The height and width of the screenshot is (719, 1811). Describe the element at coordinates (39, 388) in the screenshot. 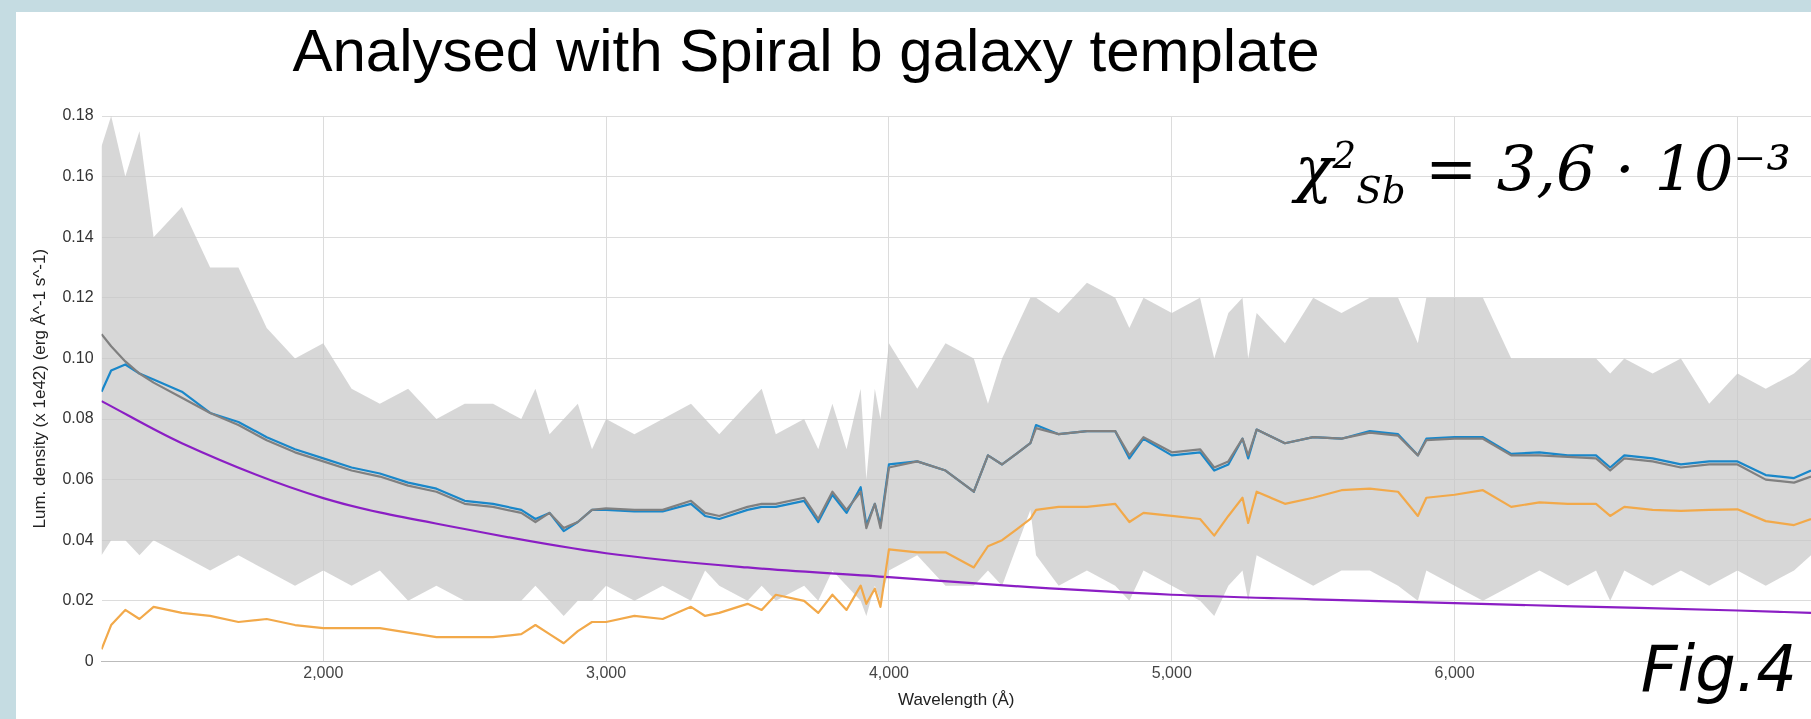

I see `y-axis-title: Lum. density (x 1e42) (erg Å^-1 s^-1)` at that location.